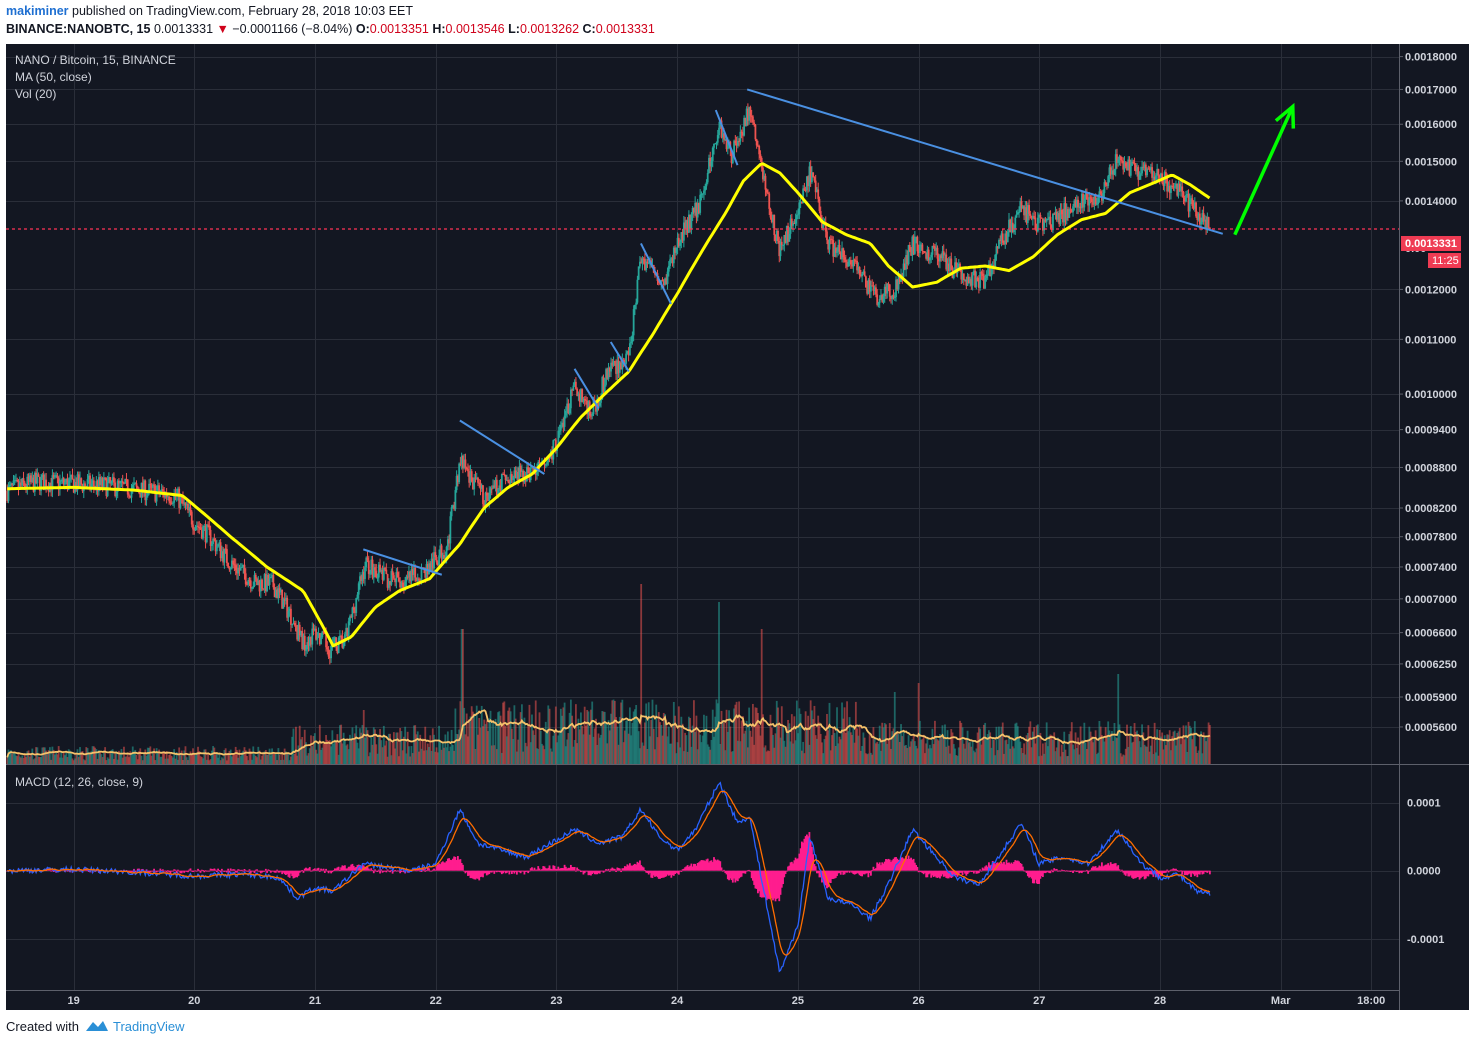  I want to click on time-axis-label: 22, so click(436, 1001).